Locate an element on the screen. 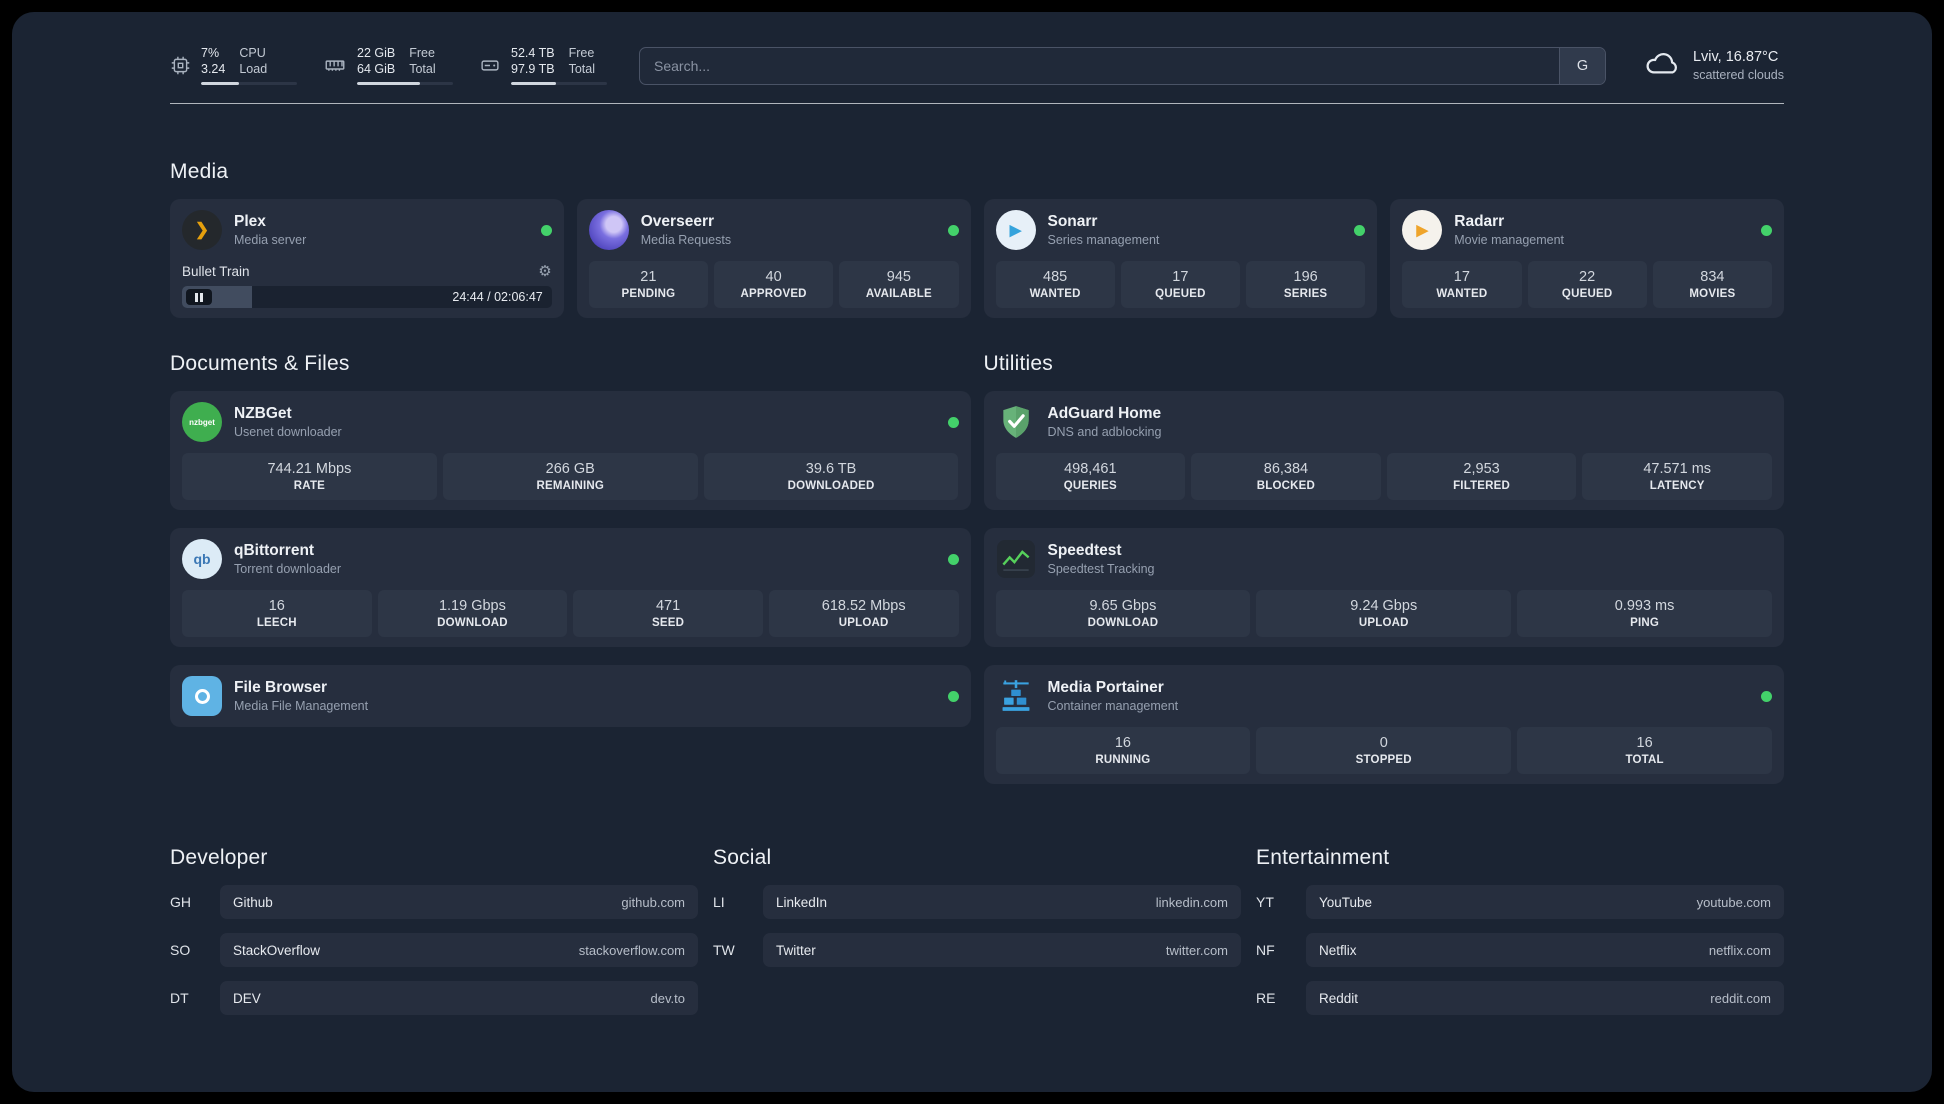 The image size is (1944, 1104). stat-stopped: 0 STOPPED is located at coordinates (1384, 750).